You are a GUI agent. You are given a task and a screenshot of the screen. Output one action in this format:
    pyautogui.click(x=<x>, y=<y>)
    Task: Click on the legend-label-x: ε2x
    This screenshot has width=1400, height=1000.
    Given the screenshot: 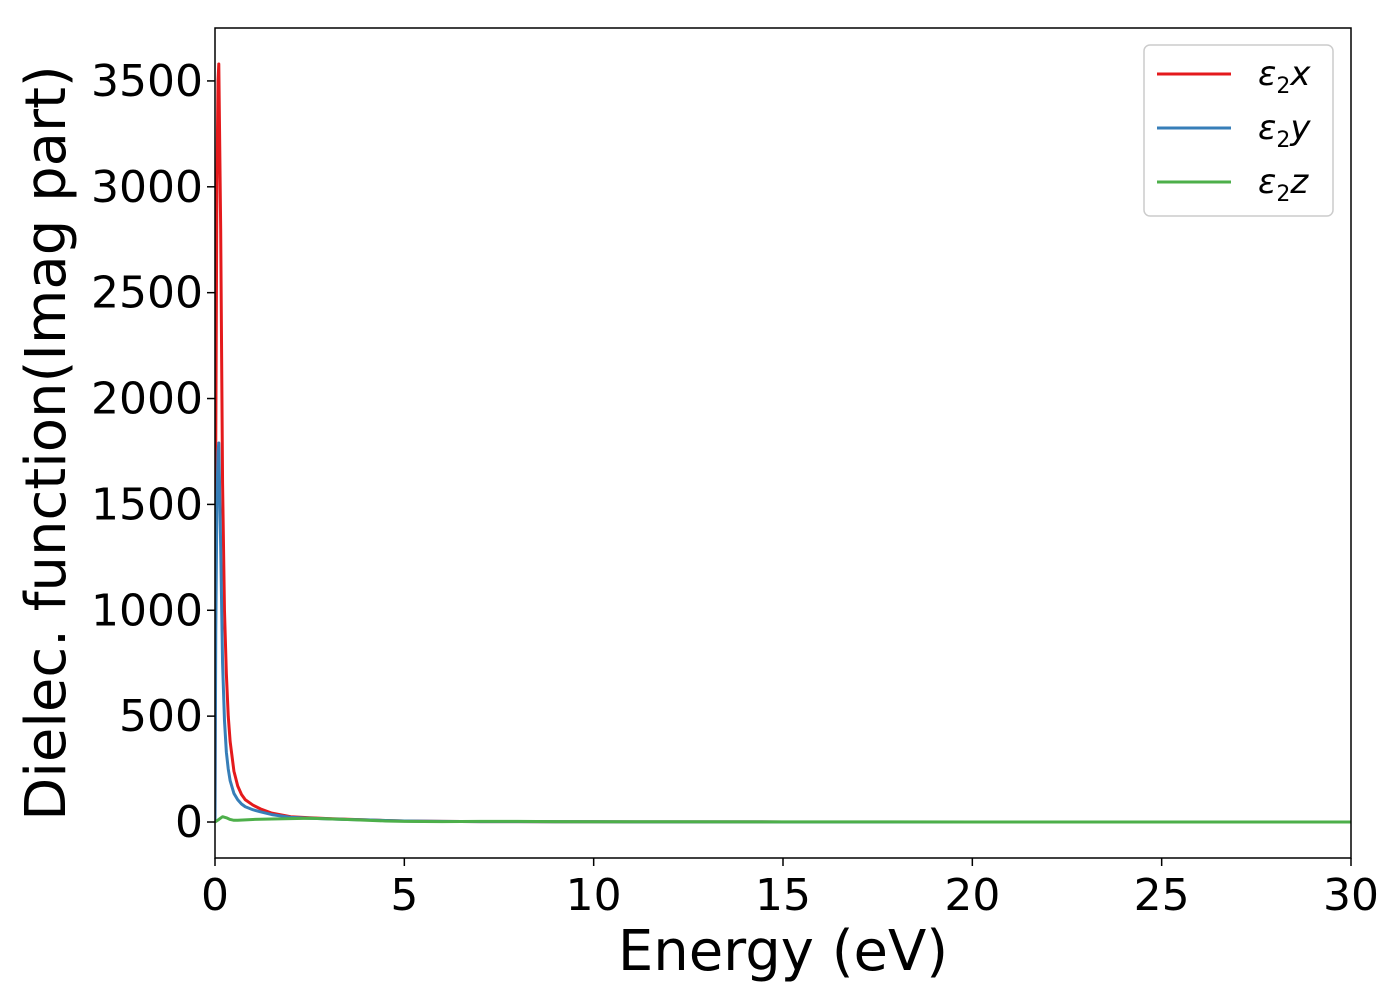 What is the action you would take?
    pyautogui.click(x=1284, y=76)
    